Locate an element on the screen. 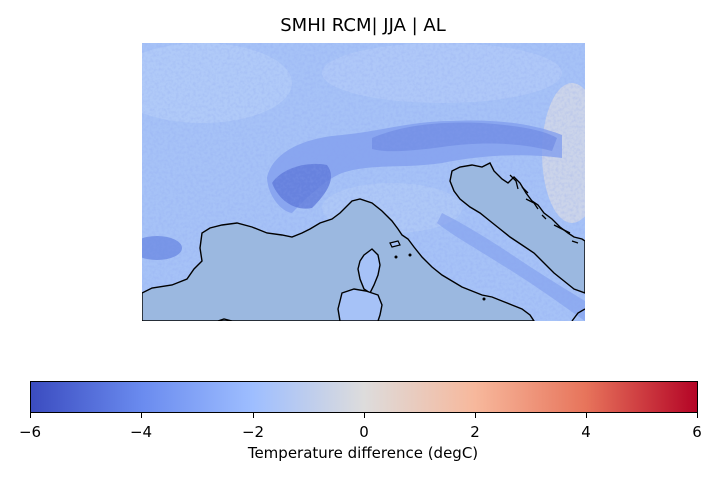 The height and width of the screenshot is (480, 720). colorbar-tick-label: −4 is located at coordinates (141, 432).